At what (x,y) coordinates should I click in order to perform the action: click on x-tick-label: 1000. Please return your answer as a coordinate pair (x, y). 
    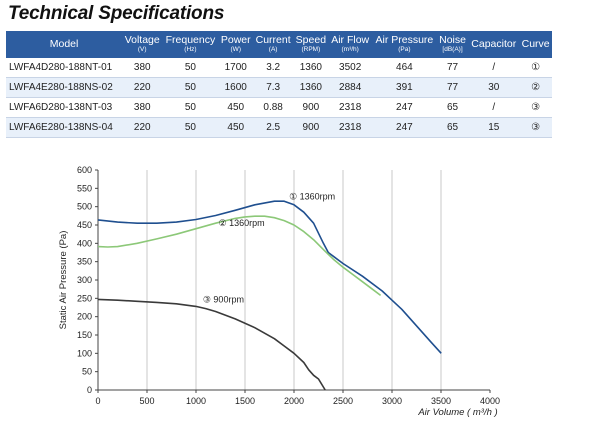
    Looking at the image, I should click on (196, 401).